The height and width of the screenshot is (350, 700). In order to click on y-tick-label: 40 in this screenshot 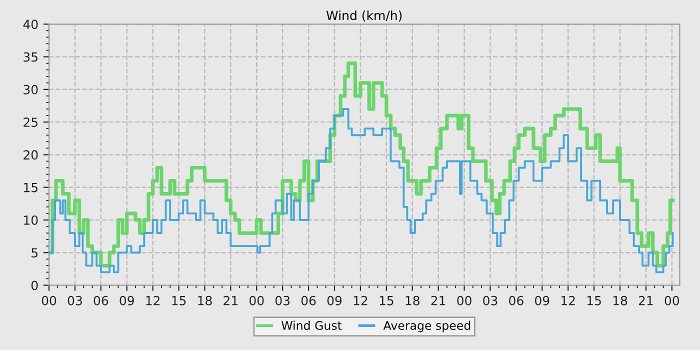, I will do `click(30, 25)`.